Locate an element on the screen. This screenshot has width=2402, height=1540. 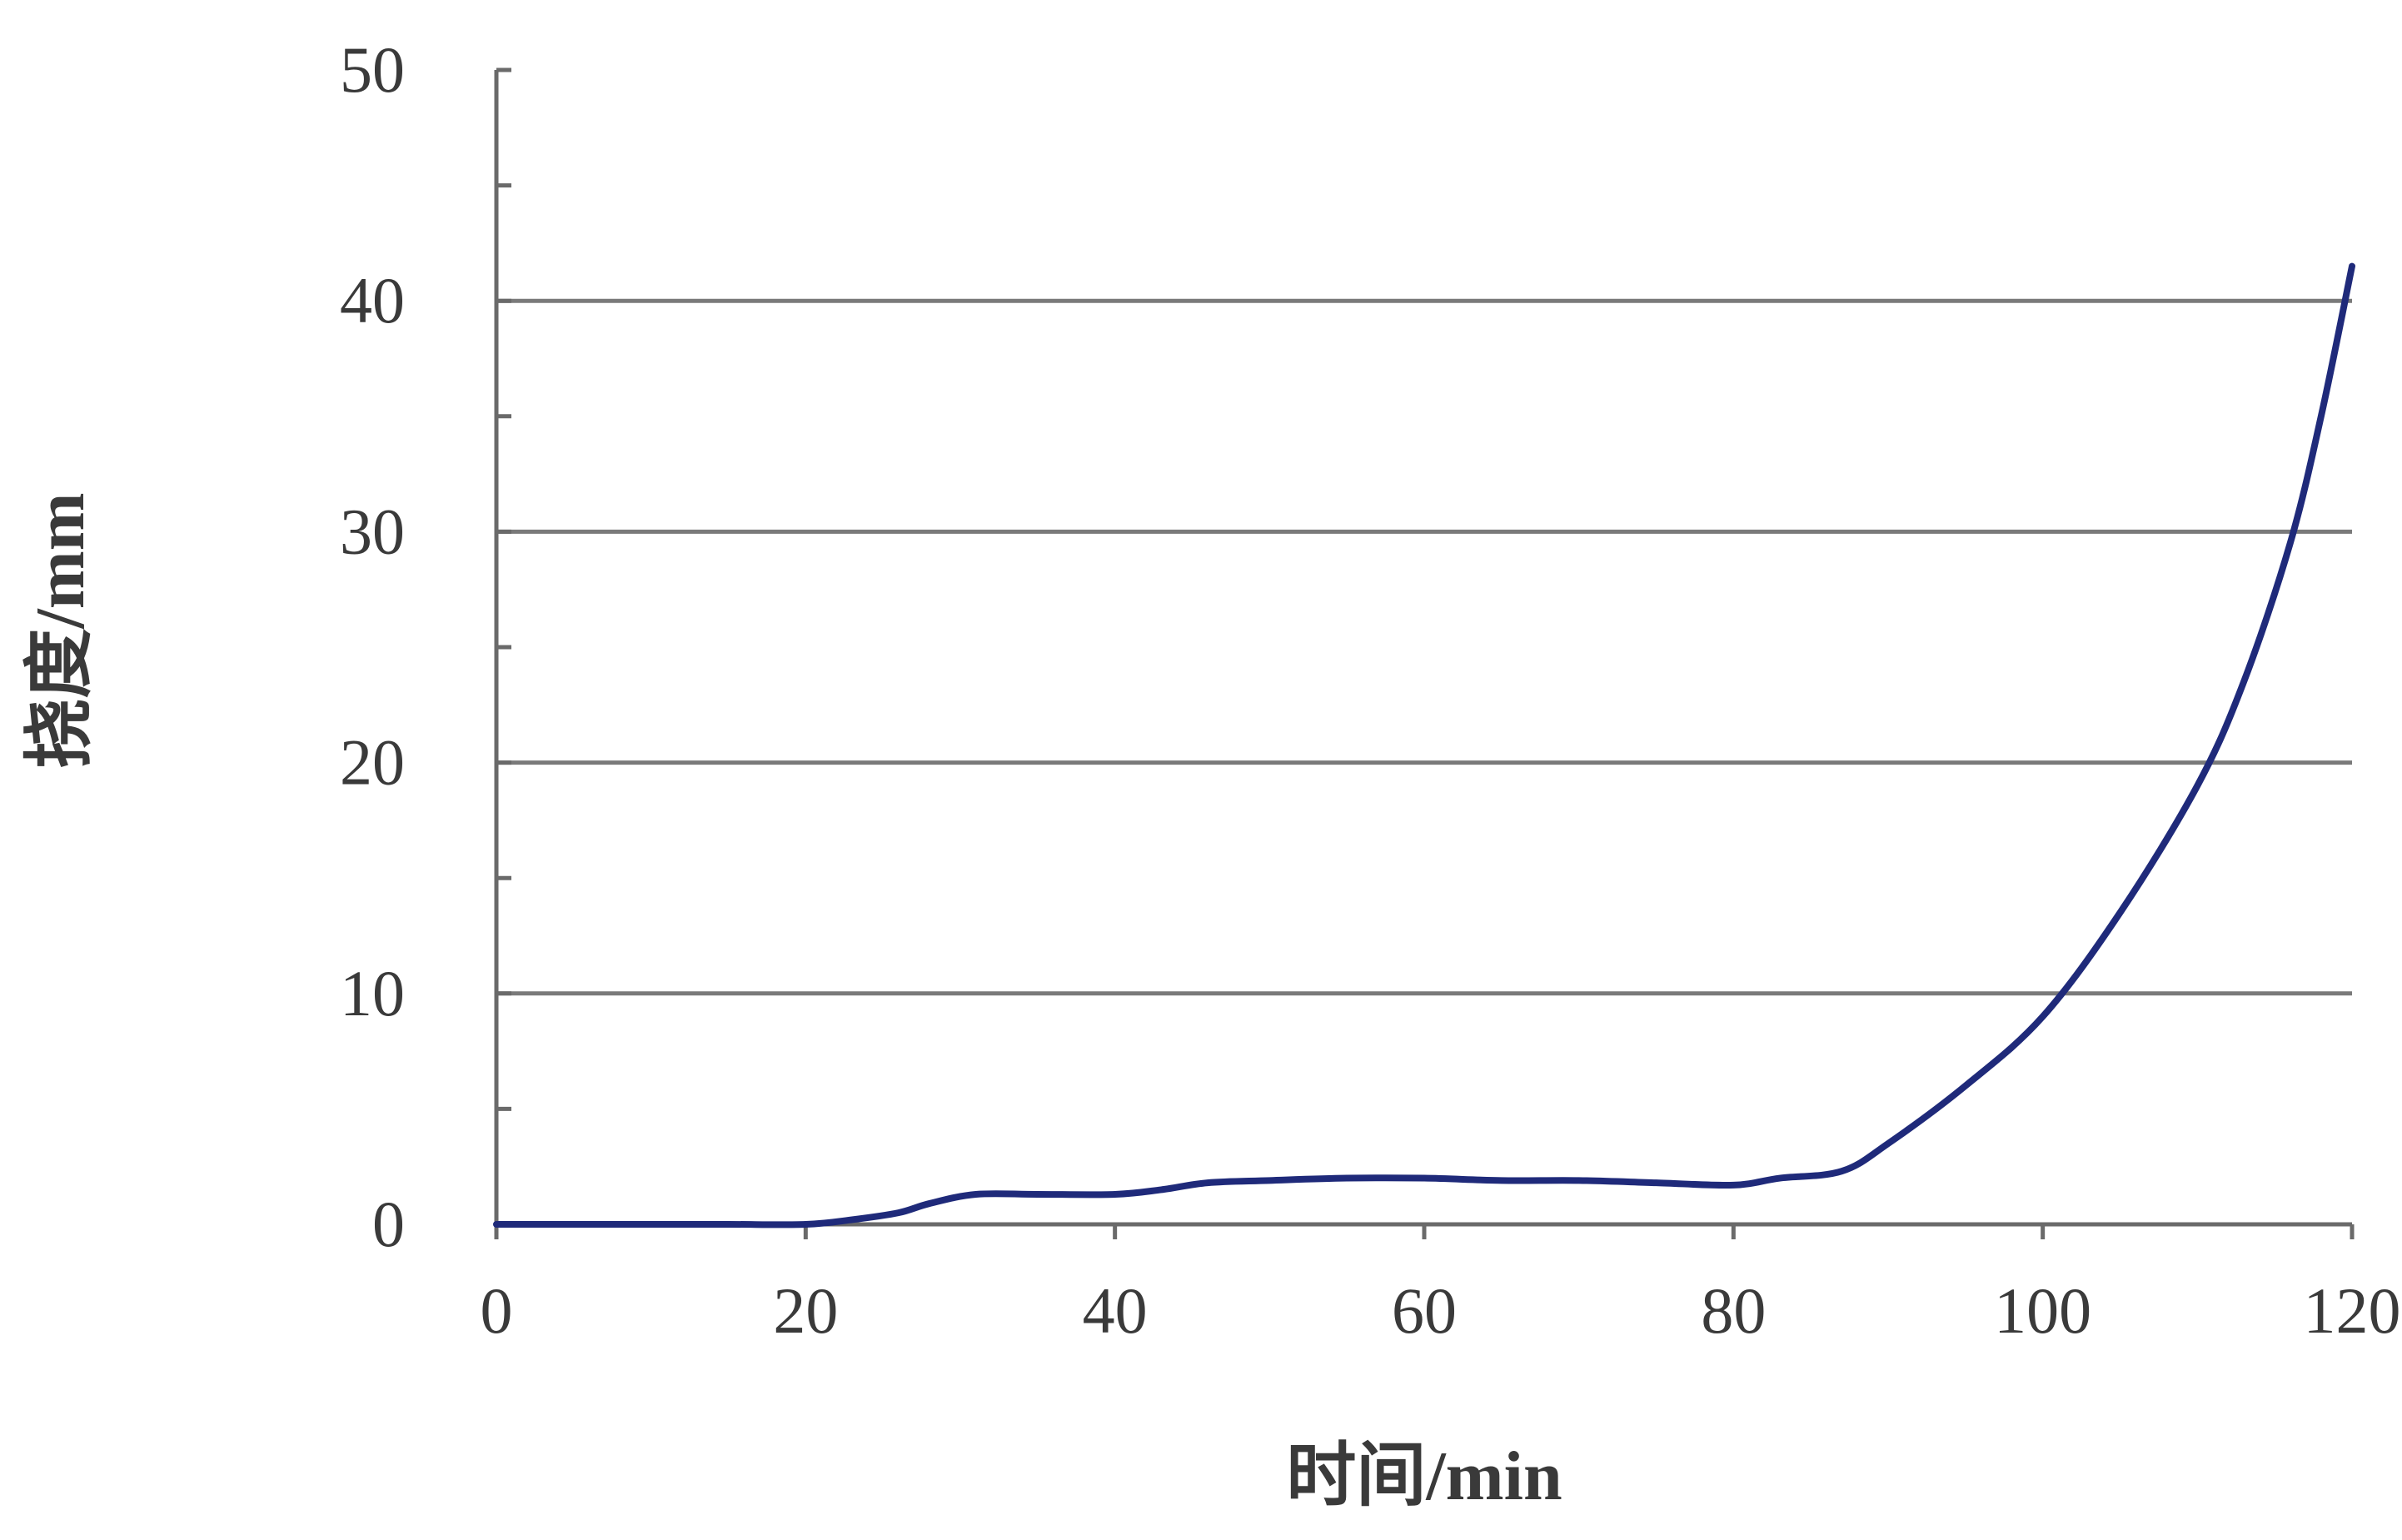
x-tick-label: 60 is located at coordinates (1424, 1310).